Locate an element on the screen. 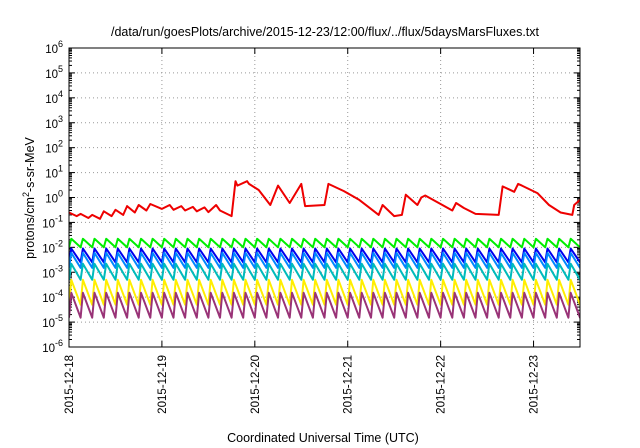 The width and height of the screenshot is (640, 448). x-tick-label: 2015-12-23 is located at coordinates (535, 384).